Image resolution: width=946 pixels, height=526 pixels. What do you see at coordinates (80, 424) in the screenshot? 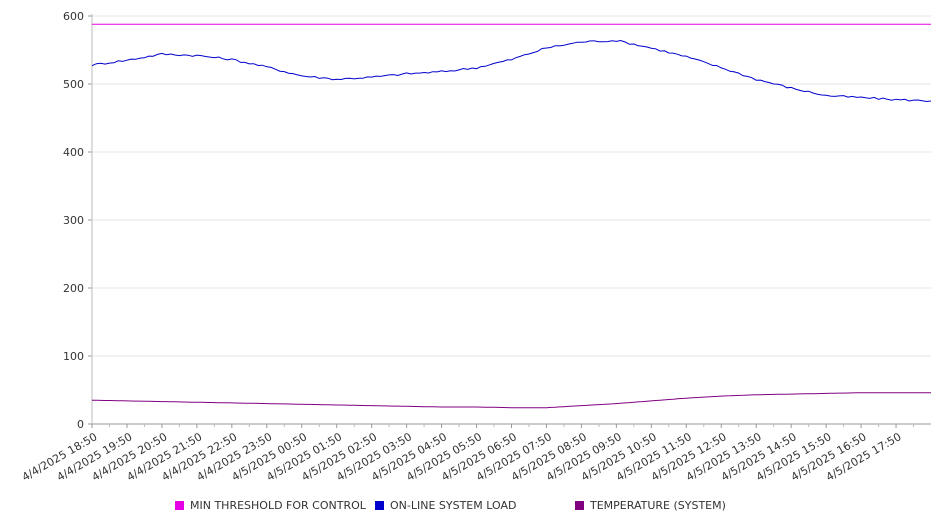
I see `y-tick-label-0: 0` at bounding box center [80, 424].